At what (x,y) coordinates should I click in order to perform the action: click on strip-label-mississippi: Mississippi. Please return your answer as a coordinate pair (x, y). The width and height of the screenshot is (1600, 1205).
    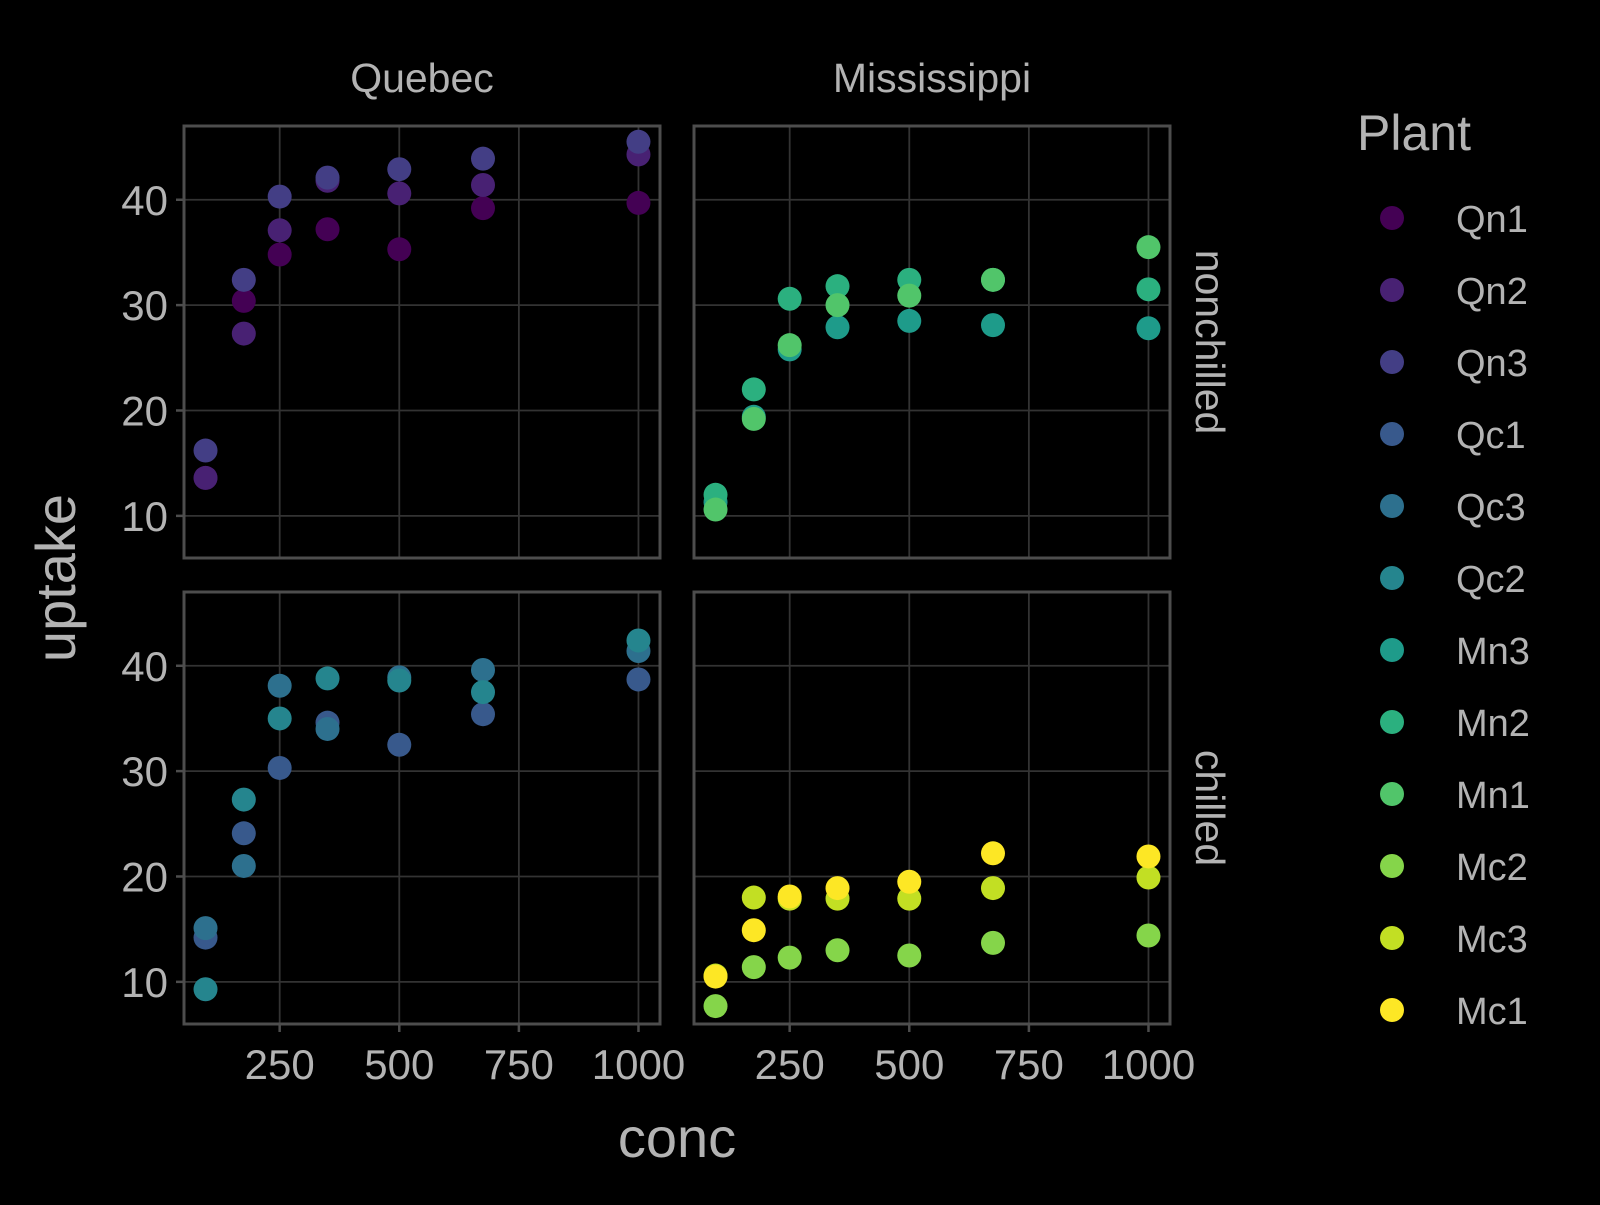
    Looking at the image, I should click on (932, 78).